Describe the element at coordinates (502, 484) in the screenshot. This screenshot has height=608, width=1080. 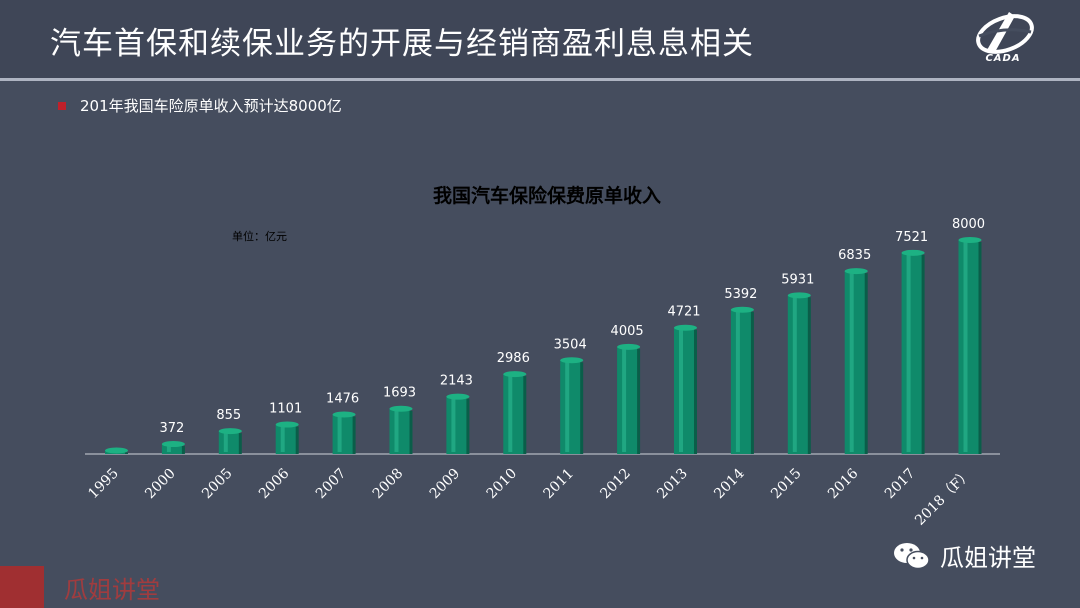
I see `category-label: 2010` at that location.